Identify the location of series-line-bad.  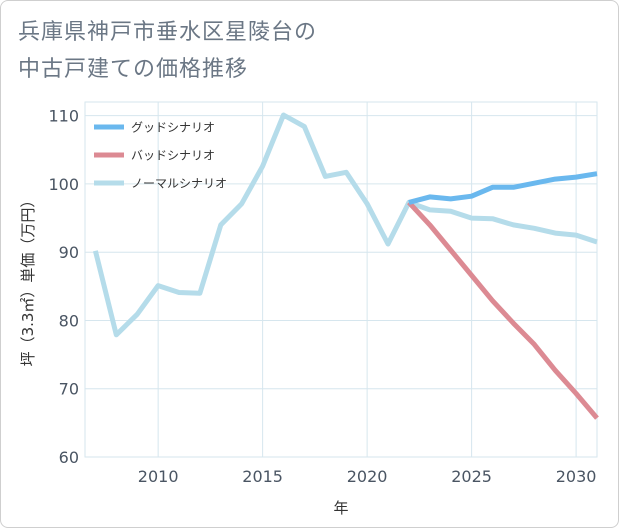
(503, 310).